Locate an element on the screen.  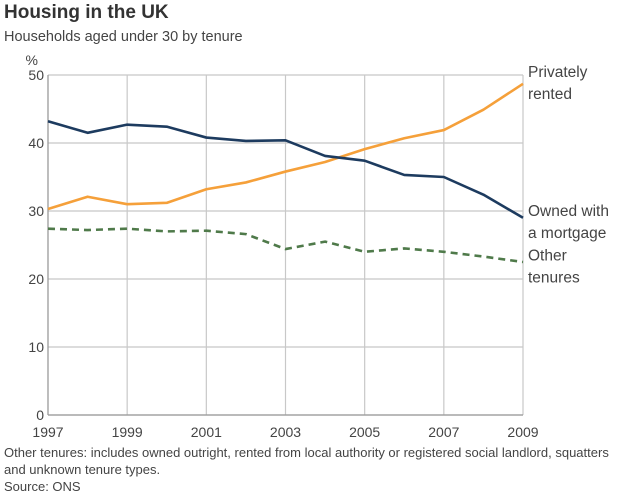
y-tick-label: 0 is located at coordinates (40, 415).